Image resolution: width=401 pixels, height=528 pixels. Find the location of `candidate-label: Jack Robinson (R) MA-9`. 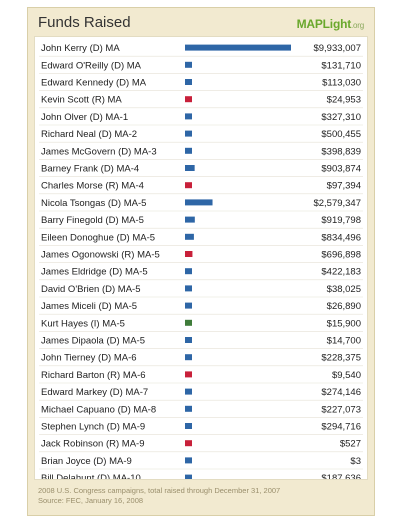

candidate-label: Jack Robinson (R) MA-9 is located at coordinates (92, 444).